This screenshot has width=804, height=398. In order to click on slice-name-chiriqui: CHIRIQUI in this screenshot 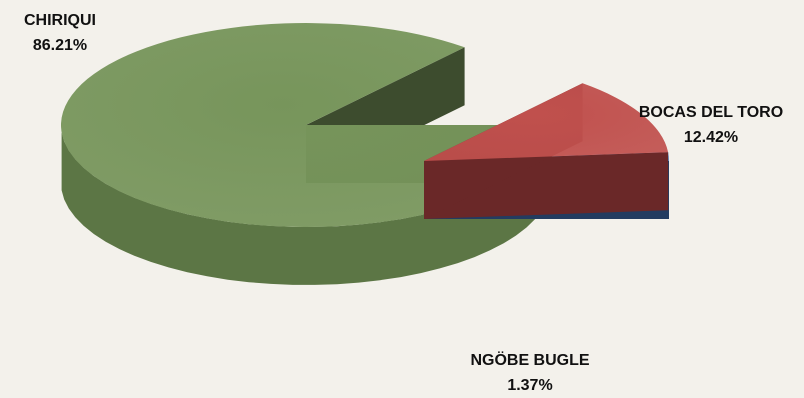, I will do `click(60, 20)`.